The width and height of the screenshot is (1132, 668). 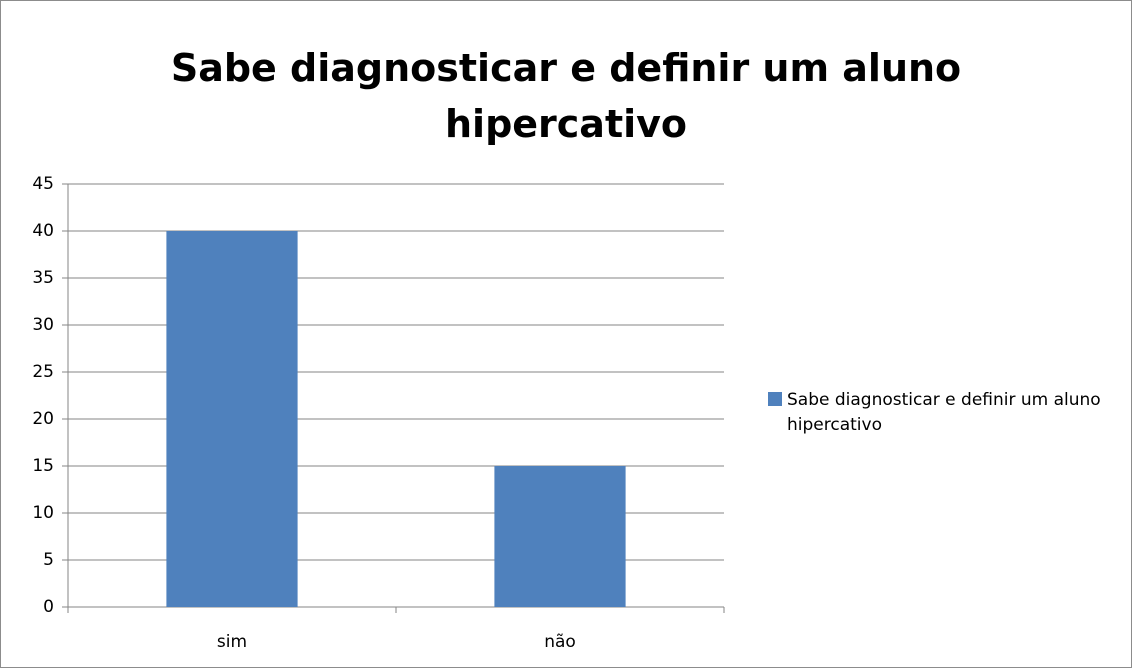 What do you see at coordinates (43, 325) in the screenshot?
I see `y-tick-label: 30` at bounding box center [43, 325].